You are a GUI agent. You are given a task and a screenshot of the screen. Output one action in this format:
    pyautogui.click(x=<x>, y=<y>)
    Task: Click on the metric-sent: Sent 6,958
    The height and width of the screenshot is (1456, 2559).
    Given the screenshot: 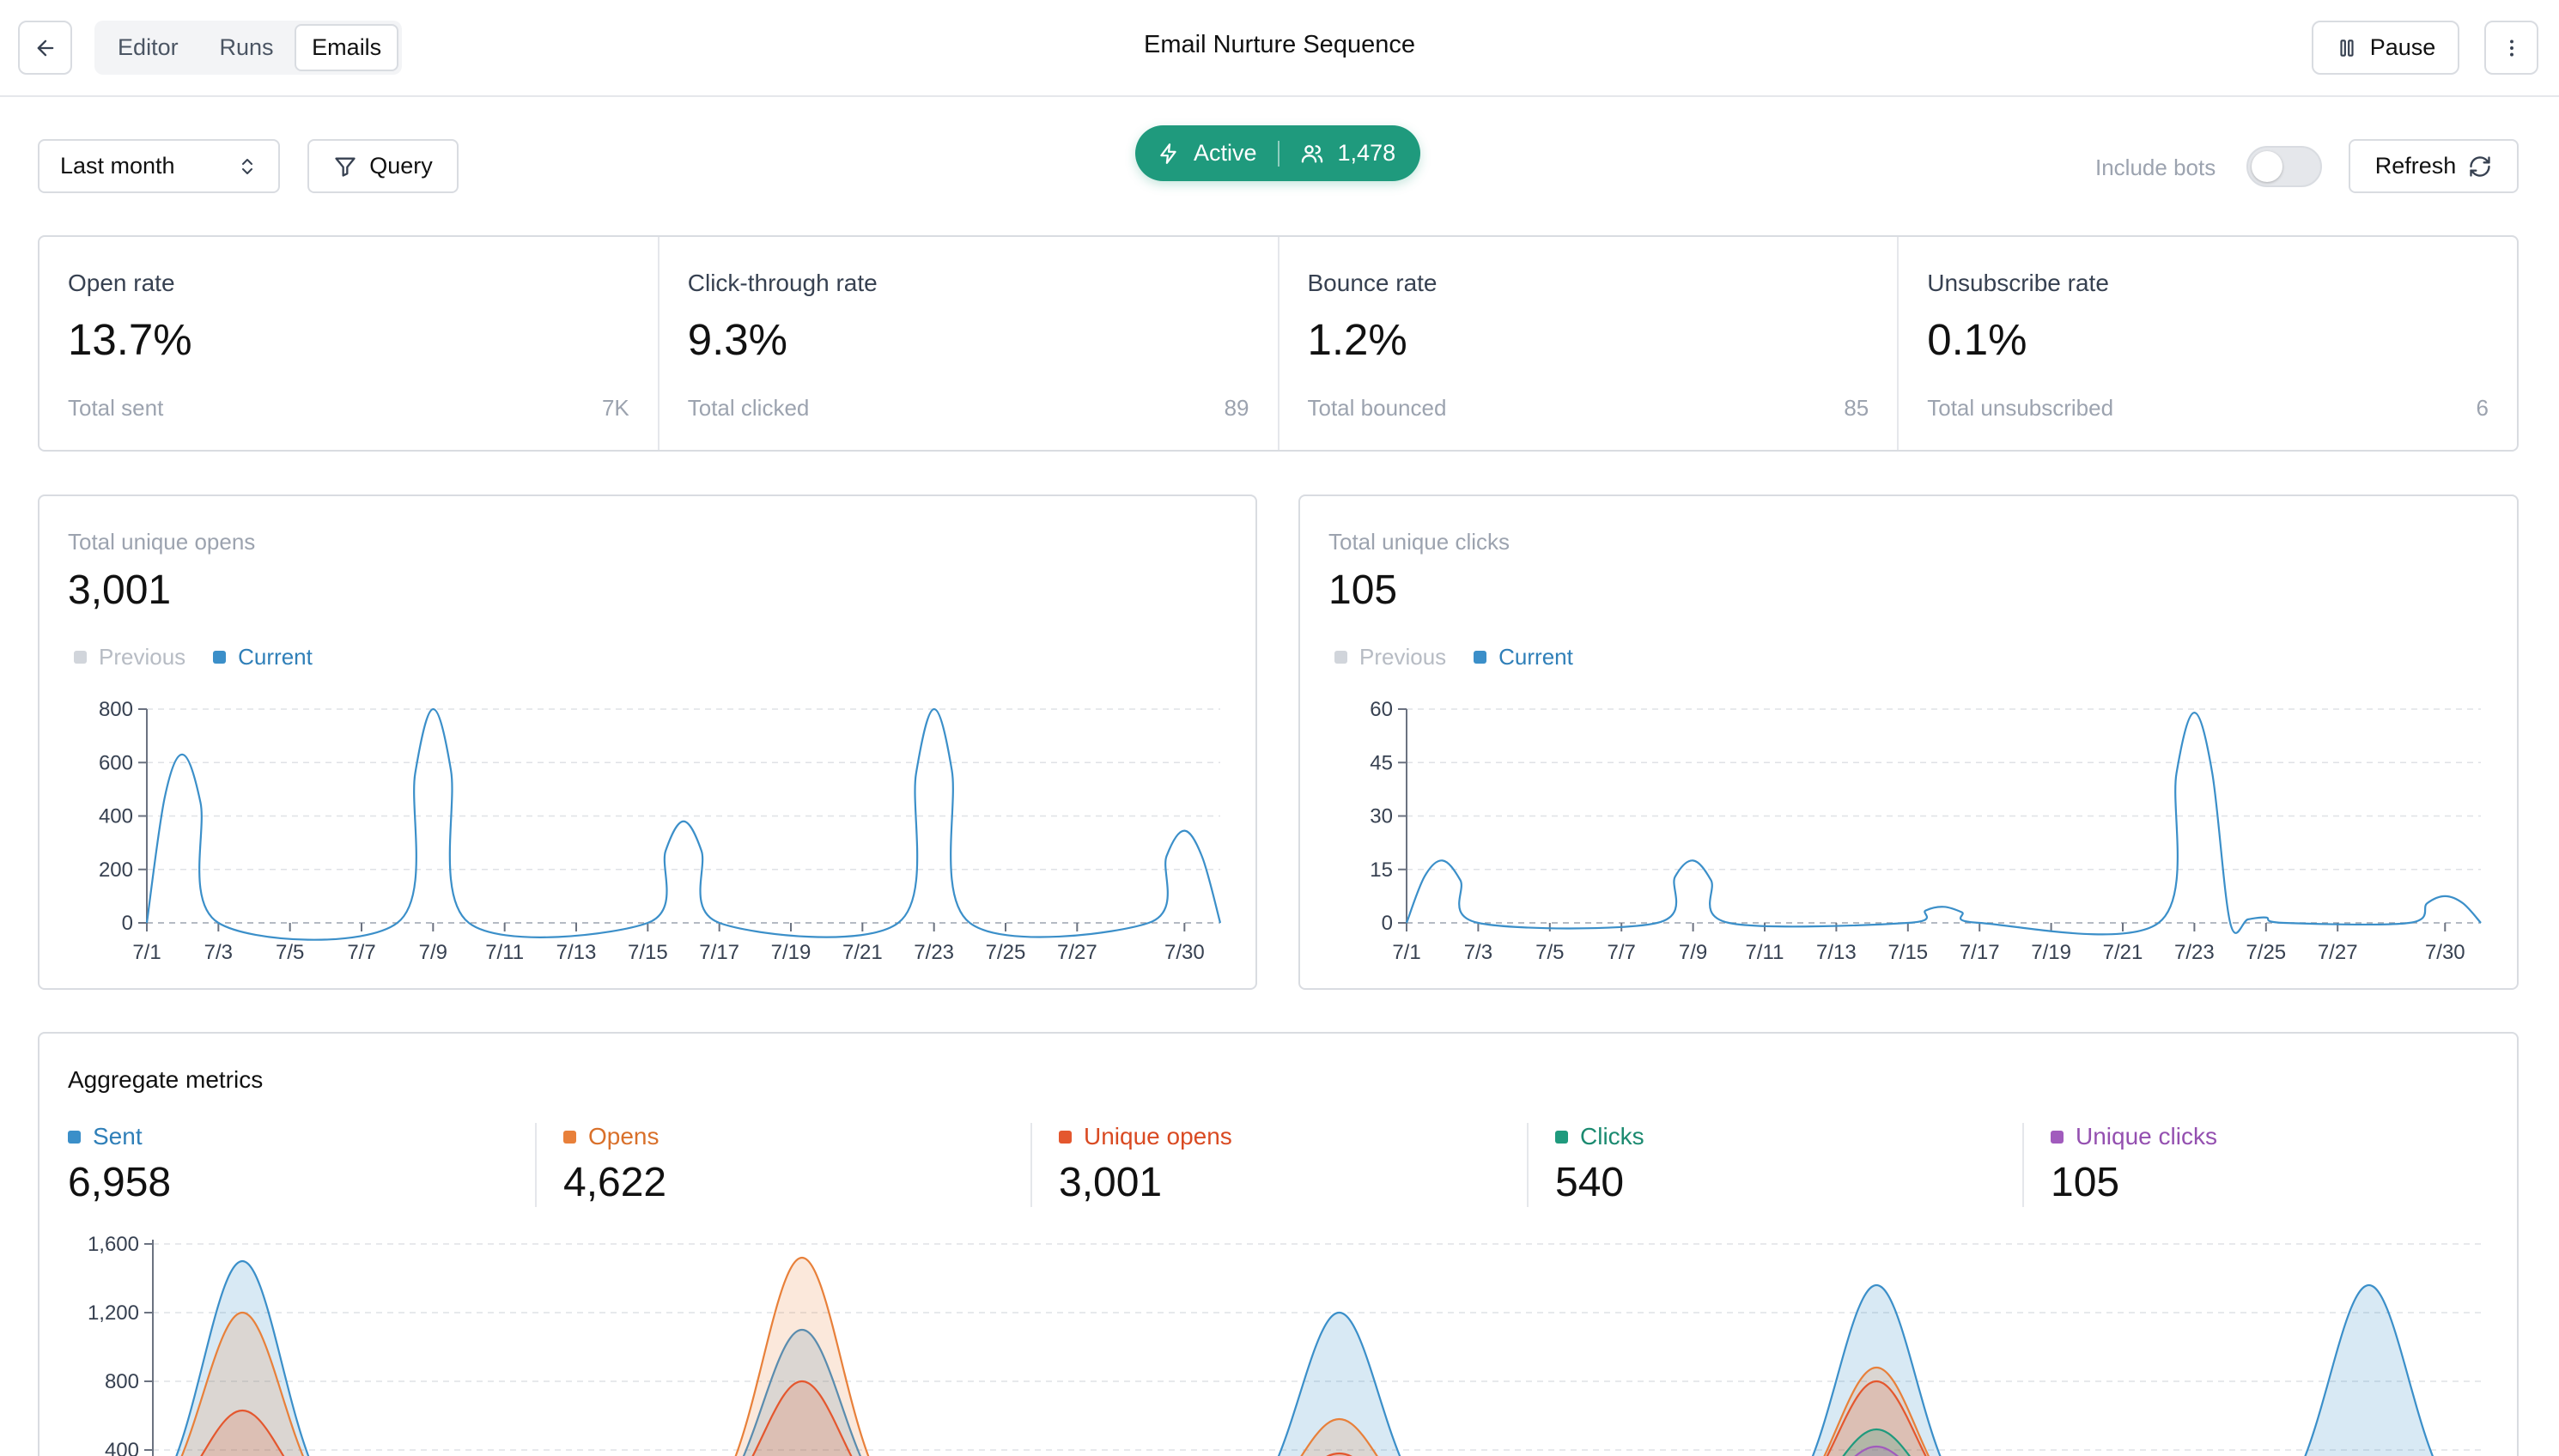 What is the action you would take?
    pyautogui.click(x=119, y=1165)
    